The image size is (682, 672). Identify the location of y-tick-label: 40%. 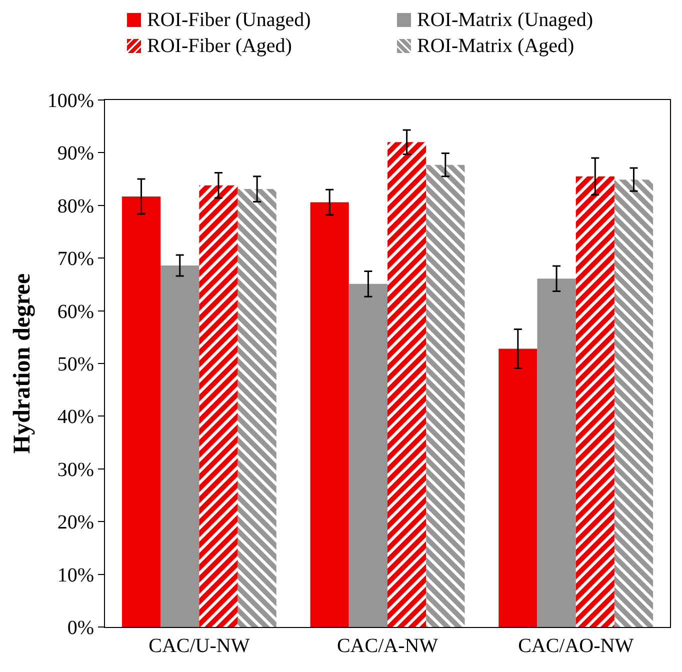
(75, 417).